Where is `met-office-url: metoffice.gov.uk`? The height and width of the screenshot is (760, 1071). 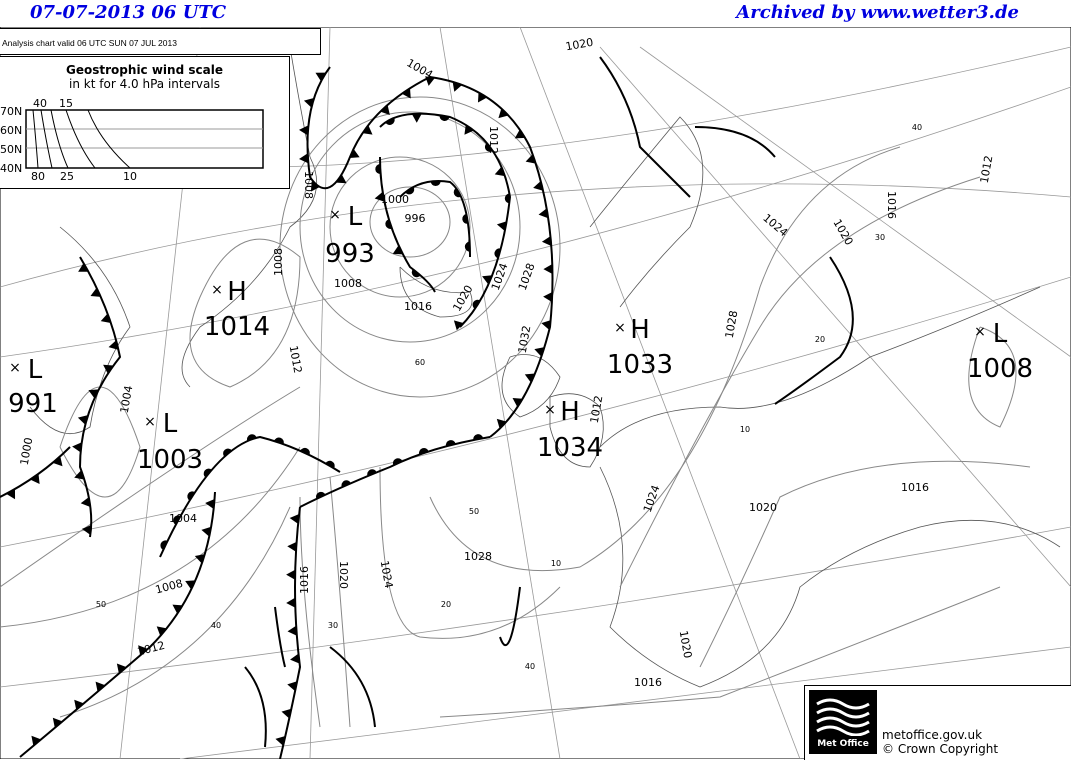 met-office-url: metoffice.gov.uk is located at coordinates (932, 735).